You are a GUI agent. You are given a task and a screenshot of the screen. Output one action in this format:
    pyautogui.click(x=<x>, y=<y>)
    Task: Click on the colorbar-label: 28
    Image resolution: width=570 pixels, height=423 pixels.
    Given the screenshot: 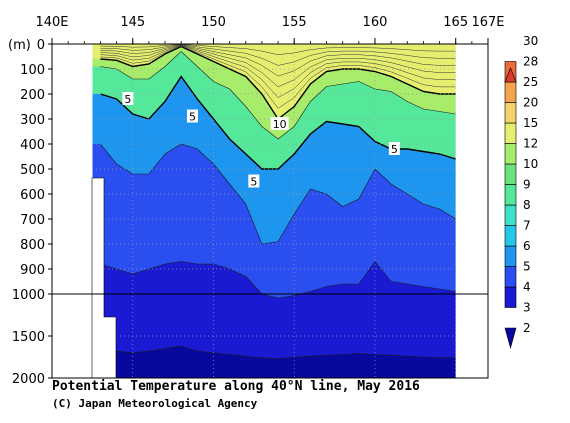 What is the action you would take?
    pyautogui.click(x=530, y=62)
    